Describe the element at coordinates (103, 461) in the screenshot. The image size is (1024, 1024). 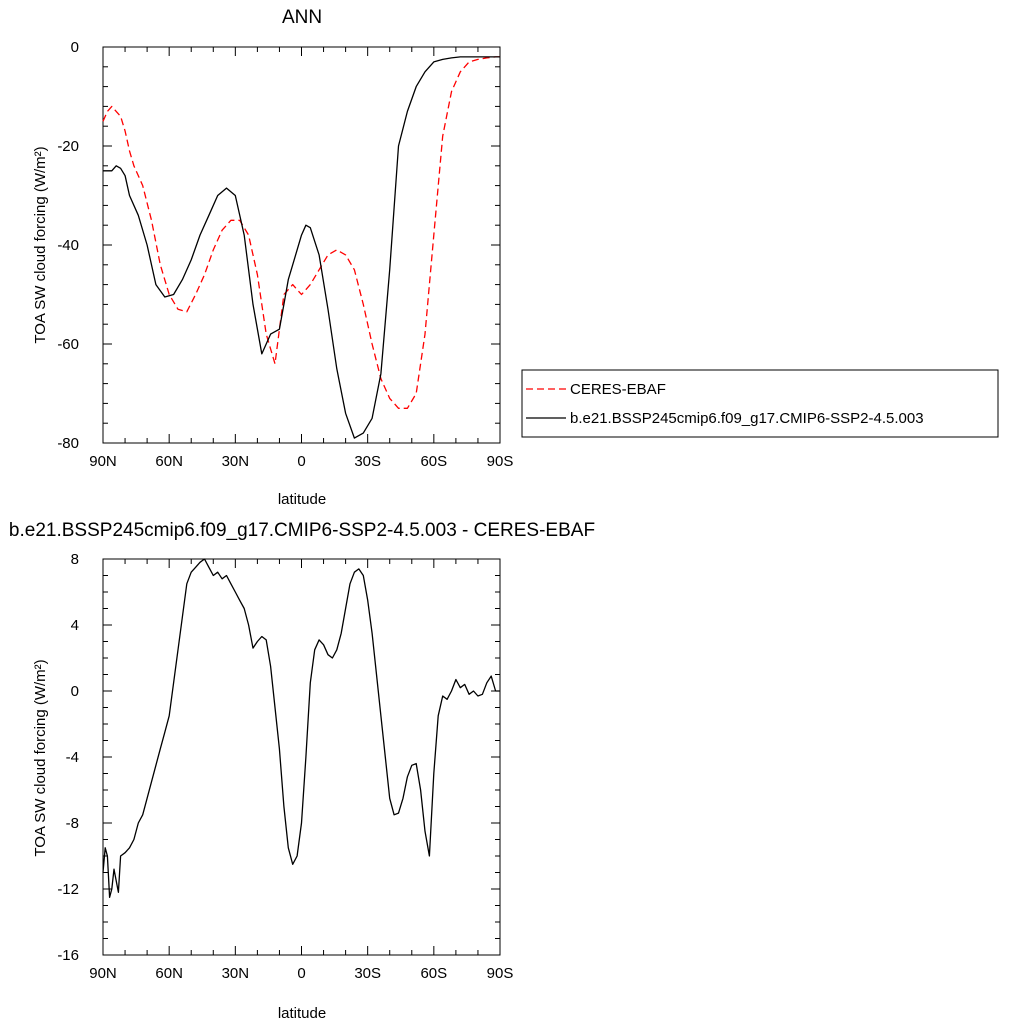
I see `x-tick-label-top: 90N` at that location.